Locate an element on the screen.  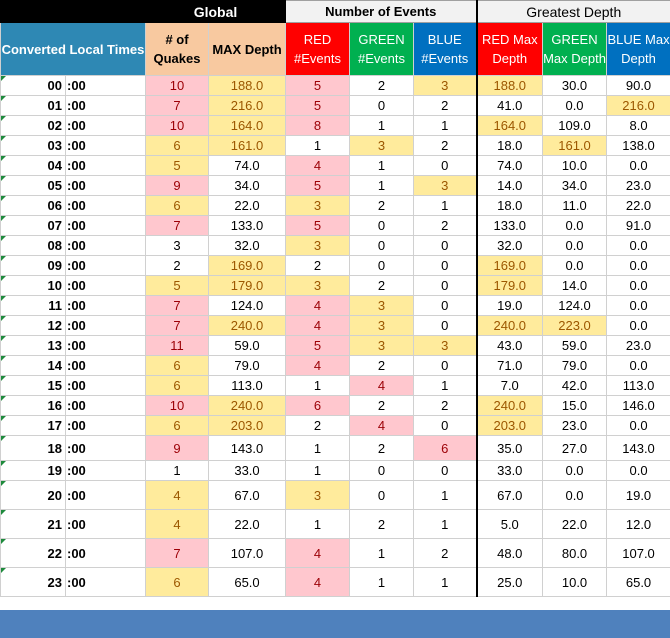
quakes-cell: 9 is located at coordinates (177, 185).